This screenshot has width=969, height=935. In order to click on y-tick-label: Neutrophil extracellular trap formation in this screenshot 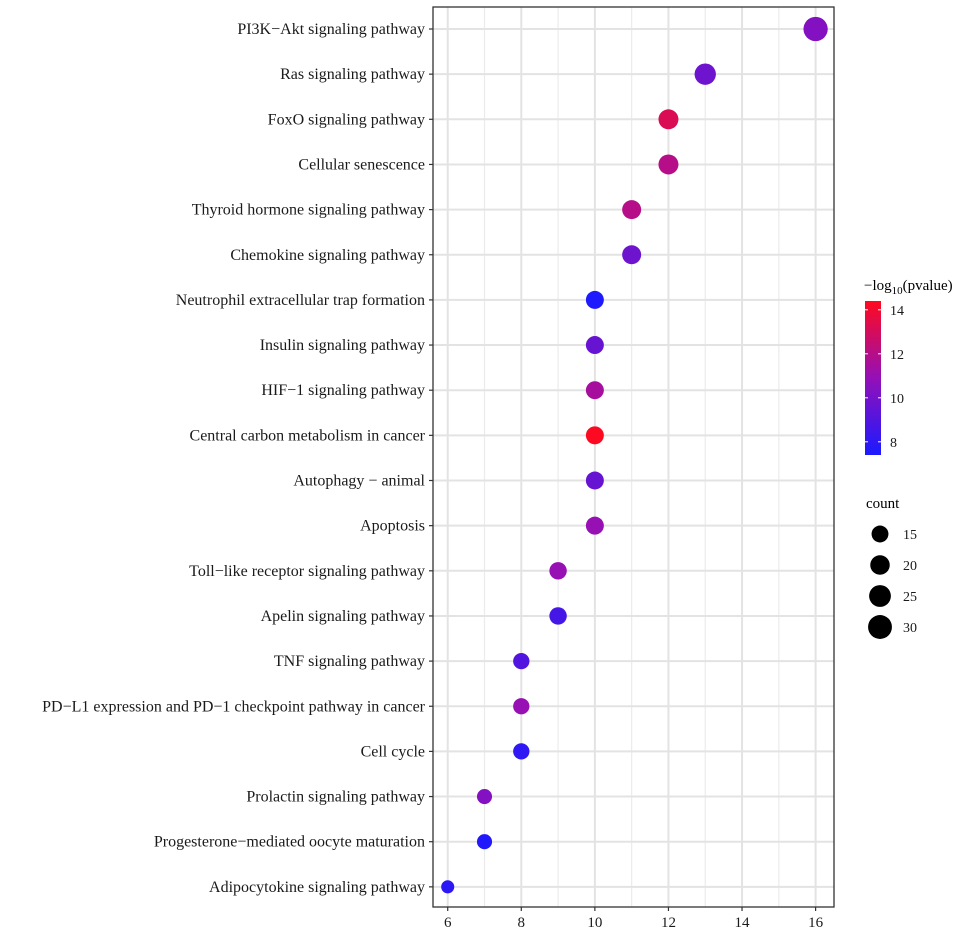, I will do `click(300, 300)`.